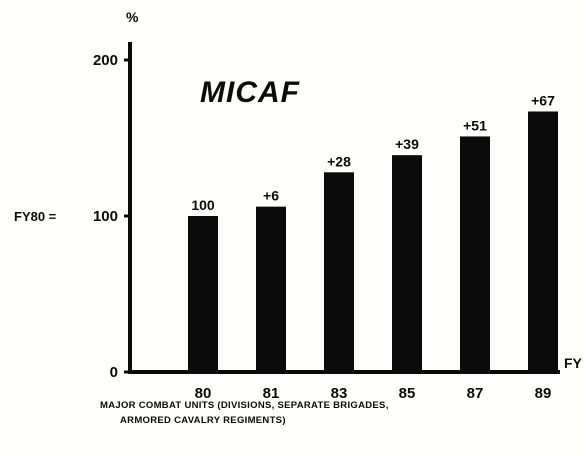  What do you see at coordinates (35, 216) in the screenshot?
I see `reference-label: FY80 =` at bounding box center [35, 216].